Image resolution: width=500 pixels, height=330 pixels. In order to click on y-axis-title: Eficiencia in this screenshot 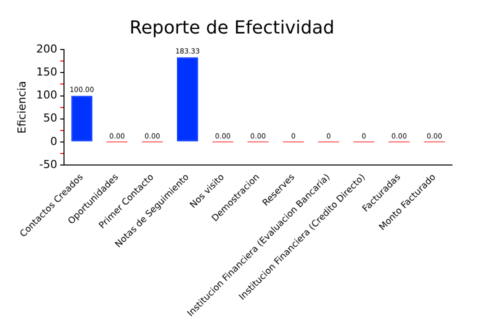, I will do `click(21, 107)`.